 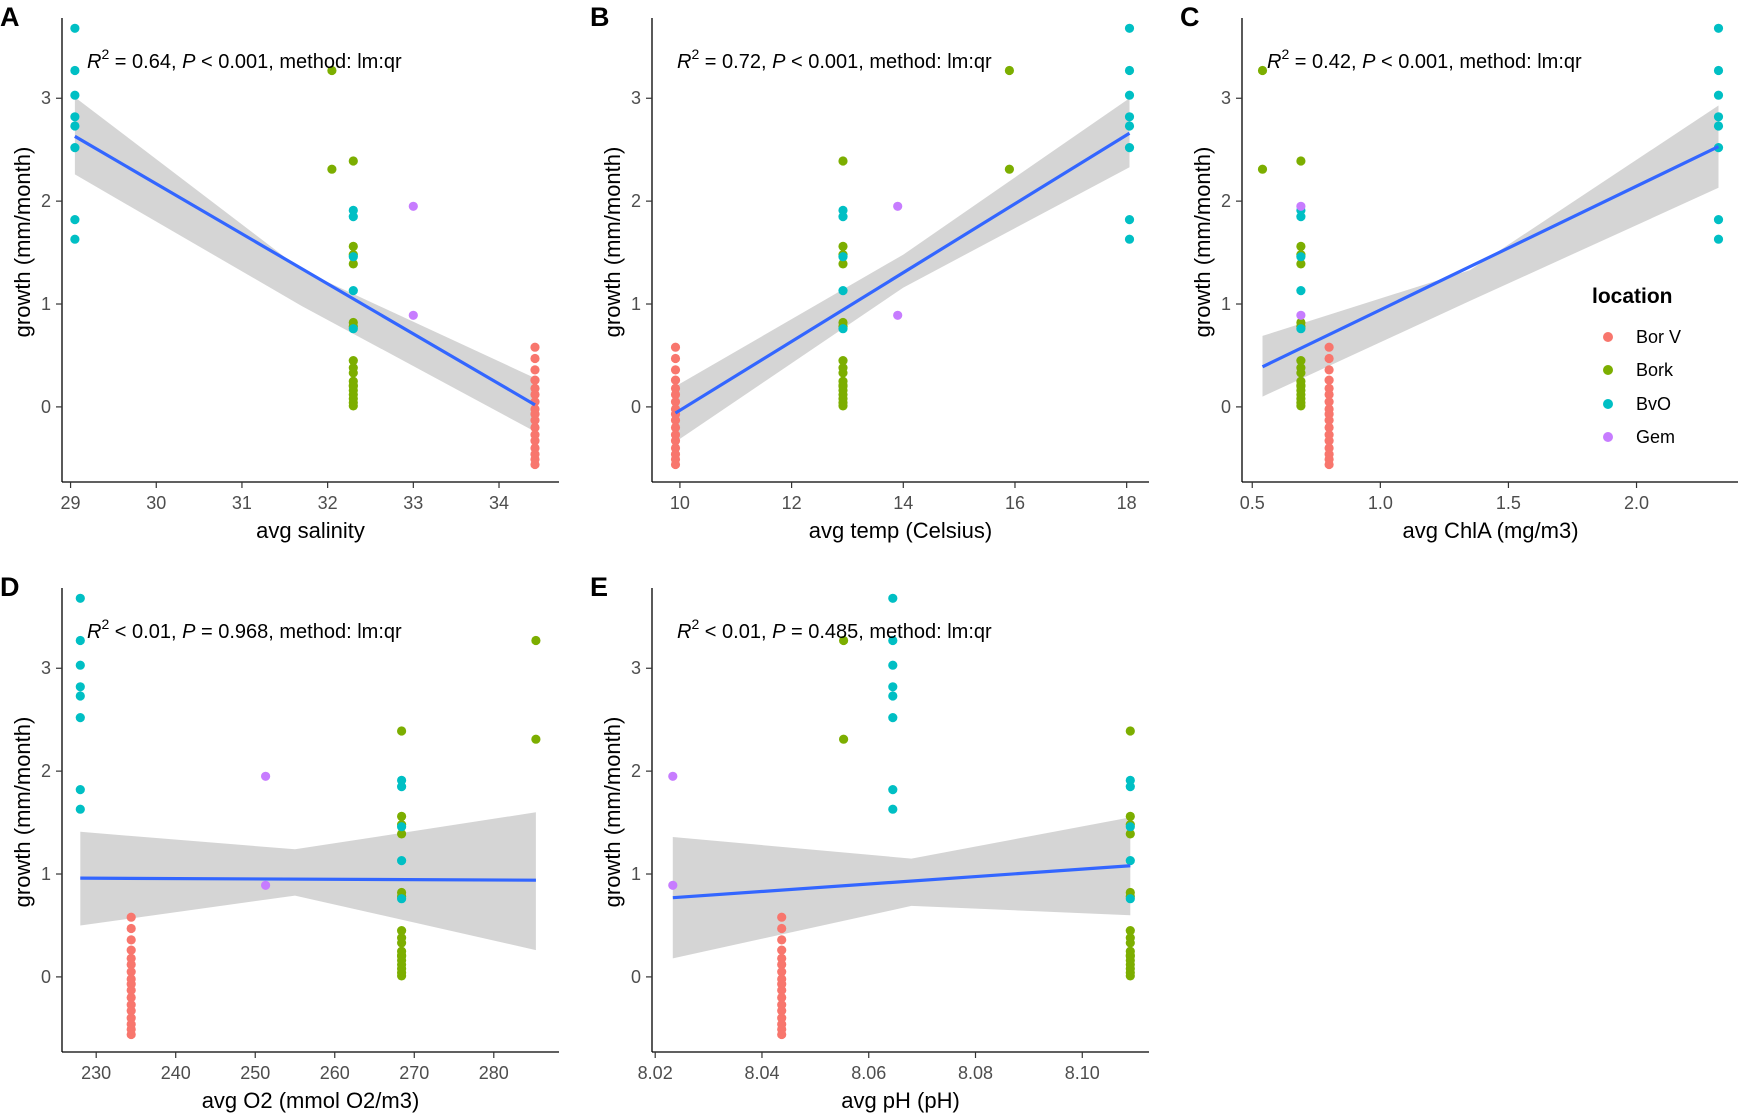 I want to click on panel-e-point-bork, so click(x=1130, y=816).